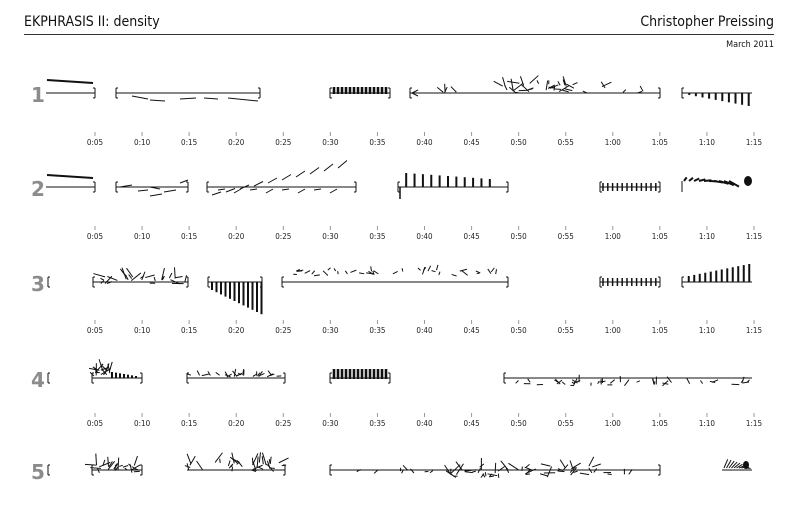 The height and width of the screenshot is (518, 800). Describe the element at coordinates (38, 189) in the screenshot. I see `system-number-2: 2` at that location.